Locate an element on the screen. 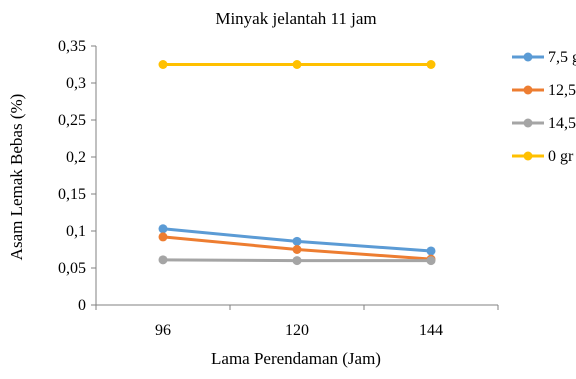  x-tick-label: 96 is located at coordinates (163, 330).